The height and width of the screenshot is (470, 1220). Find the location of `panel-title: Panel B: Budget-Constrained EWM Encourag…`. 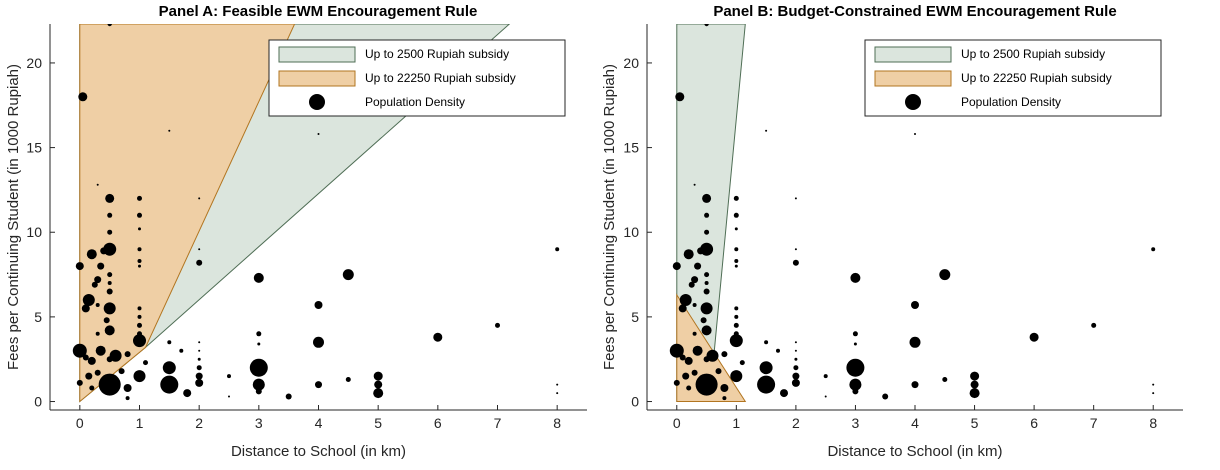

panel-title: Panel B: Budget-Constrained EWM Encourag… is located at coordinates (914, 11).